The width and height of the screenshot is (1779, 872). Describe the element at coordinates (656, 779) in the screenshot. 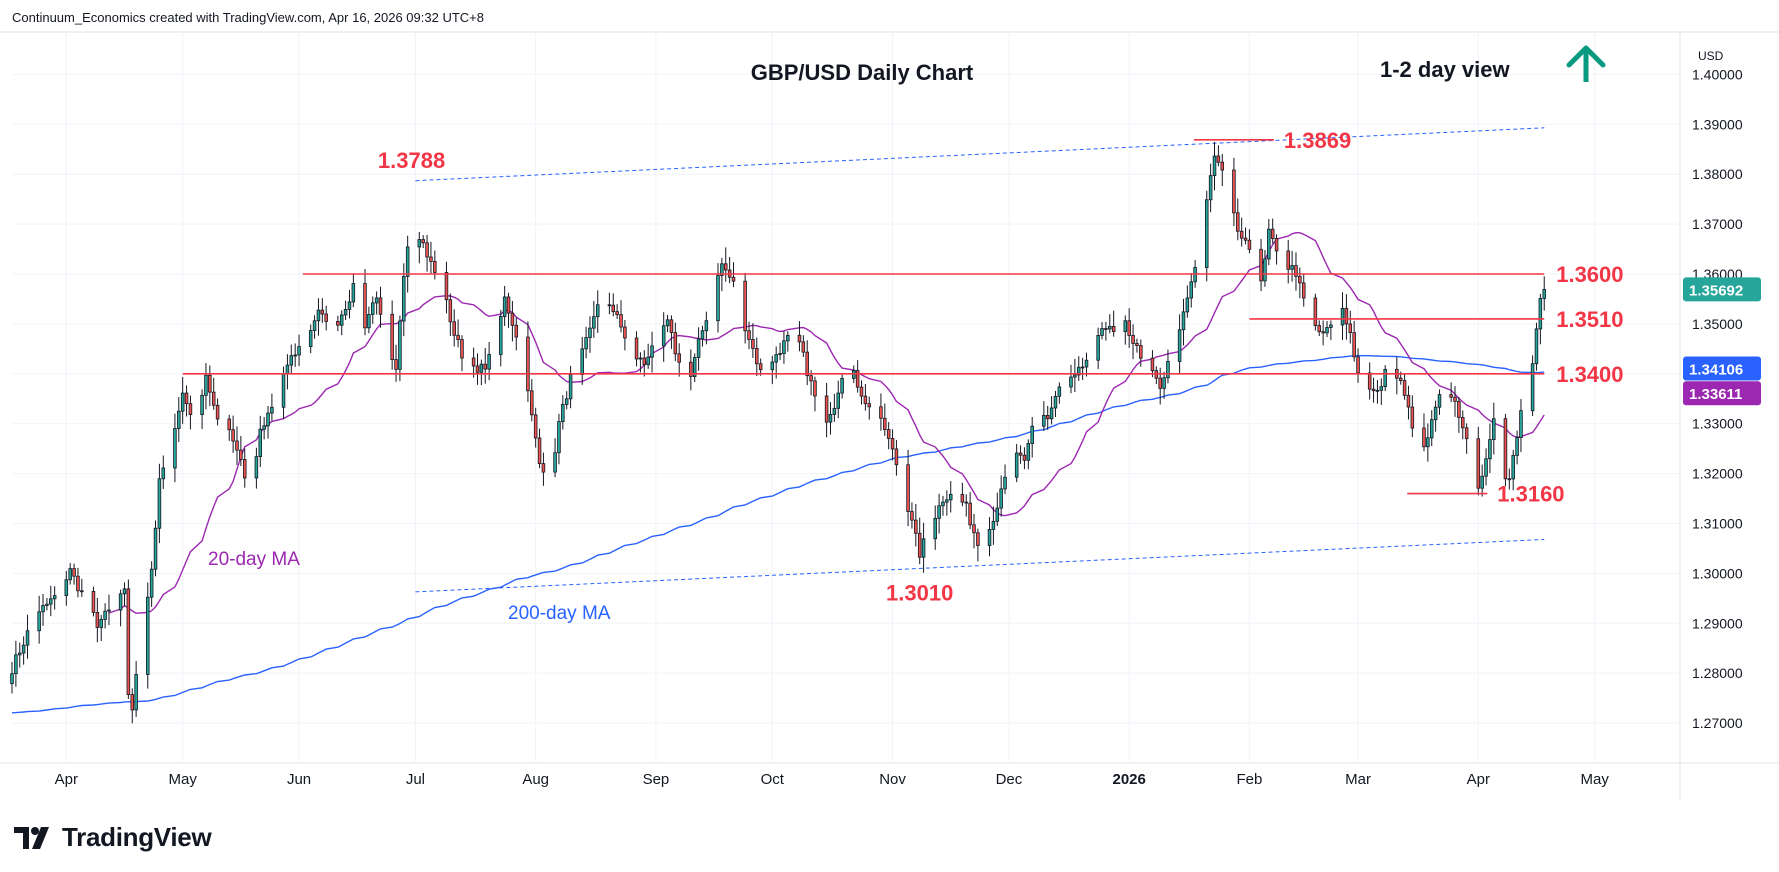

I see `x-tick-label: Sep` at that location.